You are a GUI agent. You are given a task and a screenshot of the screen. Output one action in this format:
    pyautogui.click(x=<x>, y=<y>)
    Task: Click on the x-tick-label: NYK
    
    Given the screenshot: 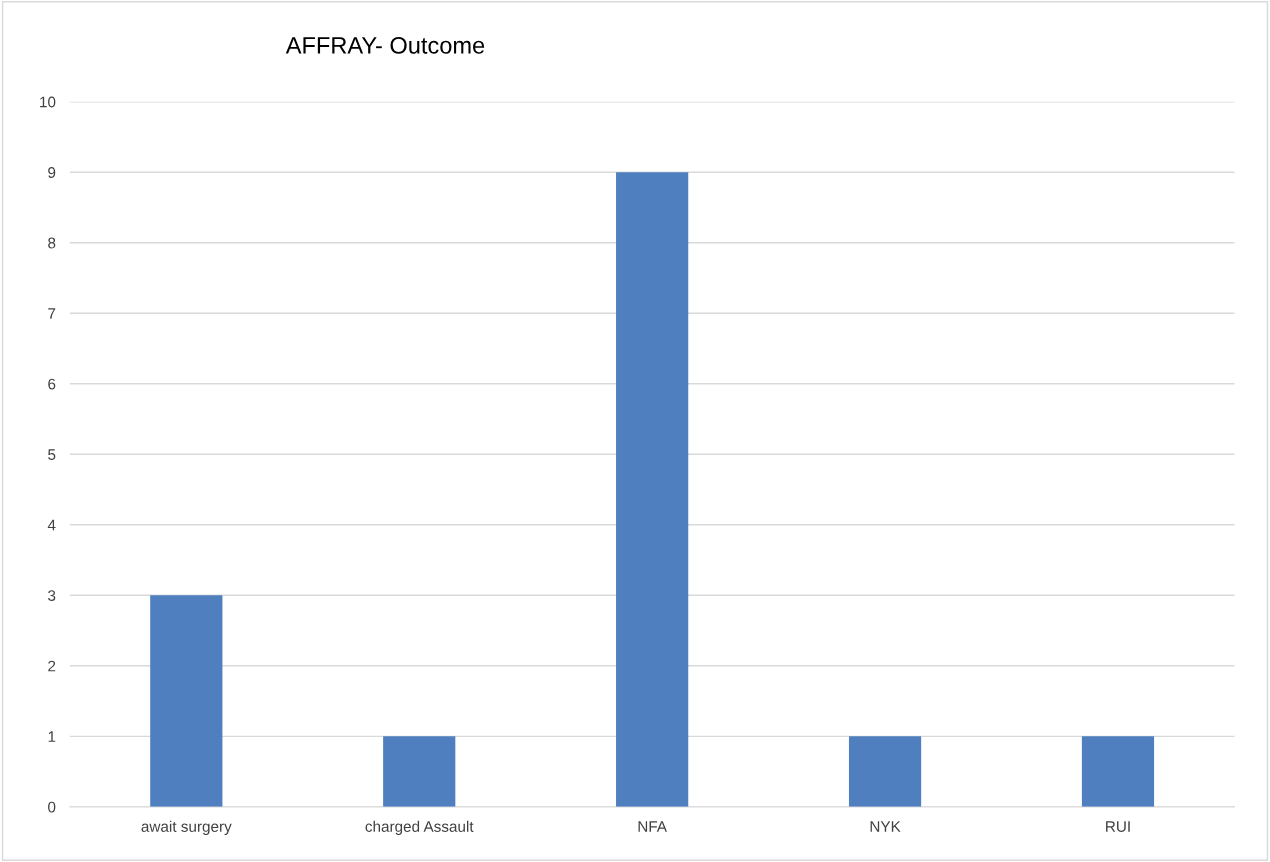 What is the action you would take?
    pyautogui.click(x=885, y=826)
    